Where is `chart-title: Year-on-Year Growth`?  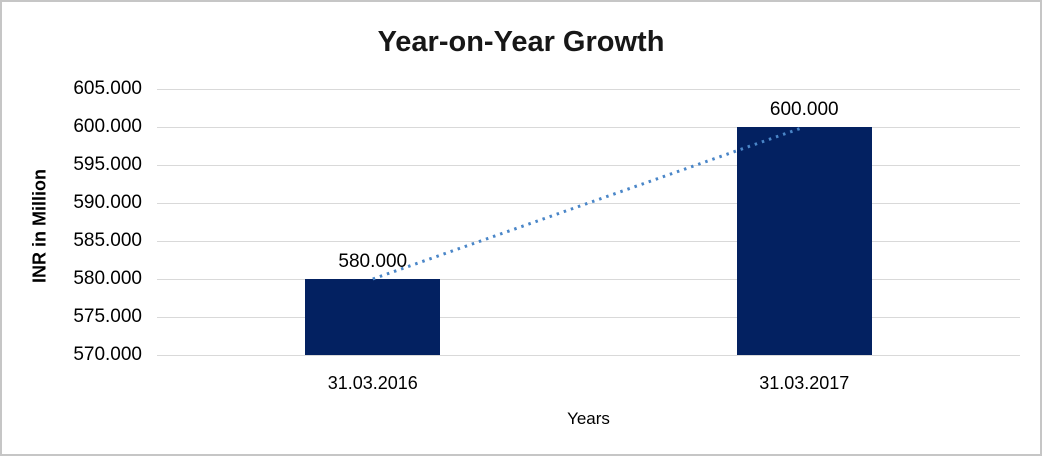
chart-title: Year-on-Year Growth is located at coordinates (521, 42).